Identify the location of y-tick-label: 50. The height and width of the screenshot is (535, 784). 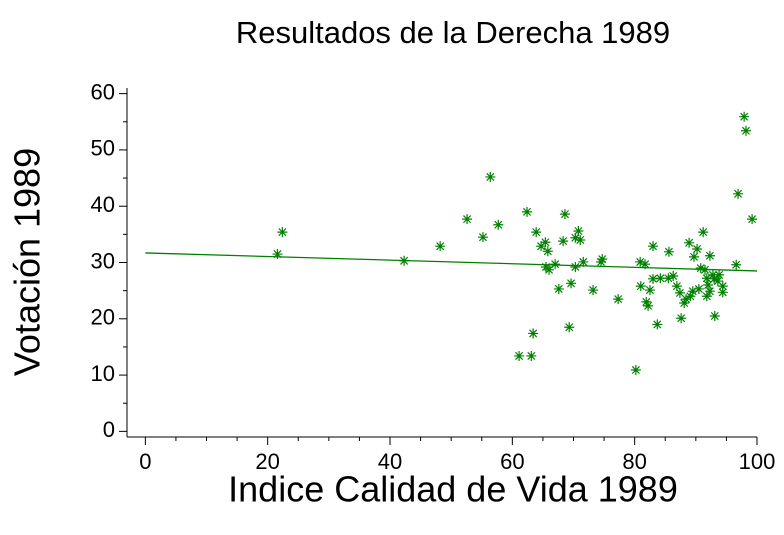
(103, 148).